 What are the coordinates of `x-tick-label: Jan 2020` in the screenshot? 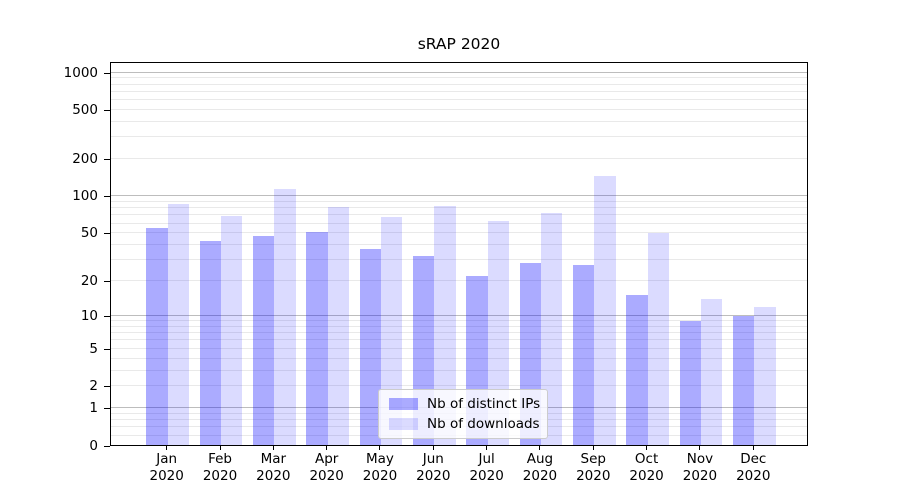 It's located at (166, 467).